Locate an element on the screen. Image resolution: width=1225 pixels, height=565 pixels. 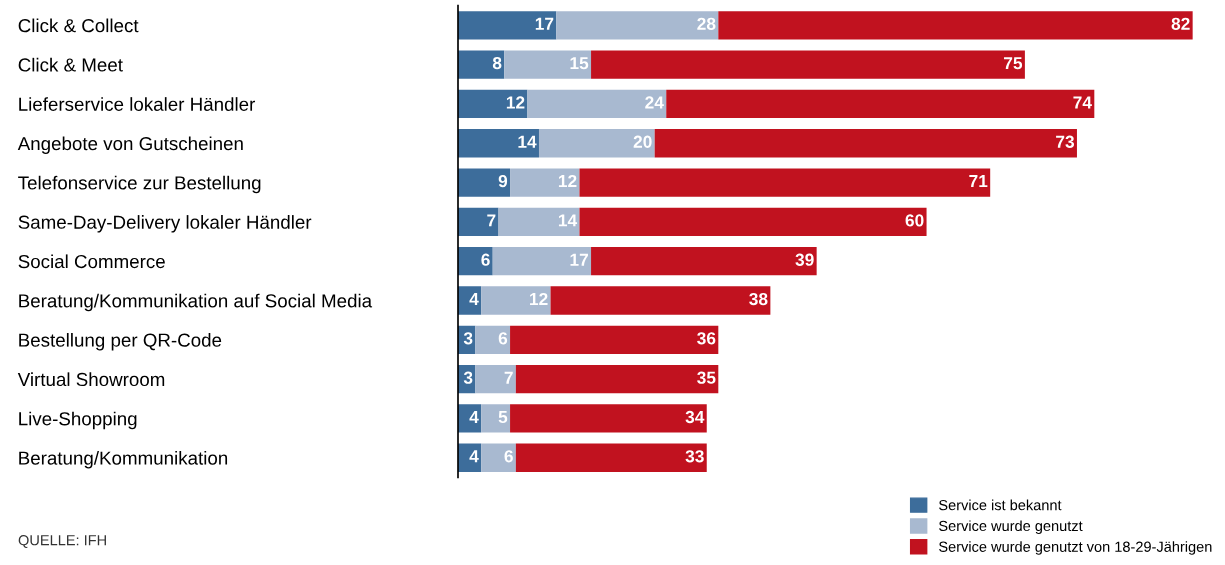
y-tick-label: Click & Collect is located at coordinates (78, 25).